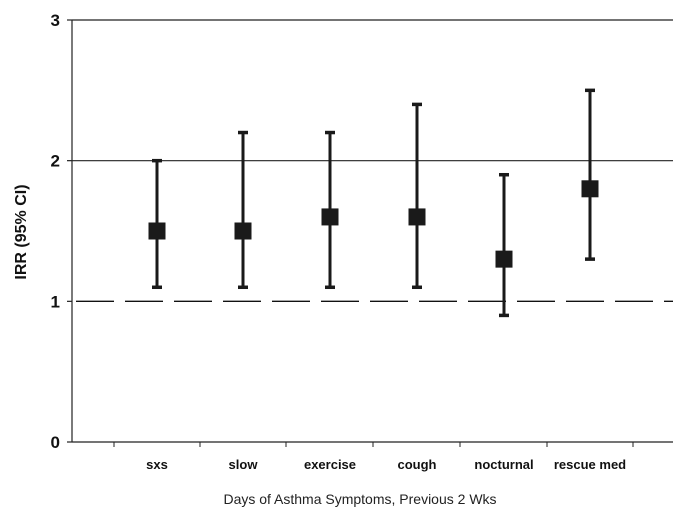 The image size is (673, 512). Describe the element at coordinates (417, 464) in the screenshot. I see `x-category-label-cough: cough` at that location.